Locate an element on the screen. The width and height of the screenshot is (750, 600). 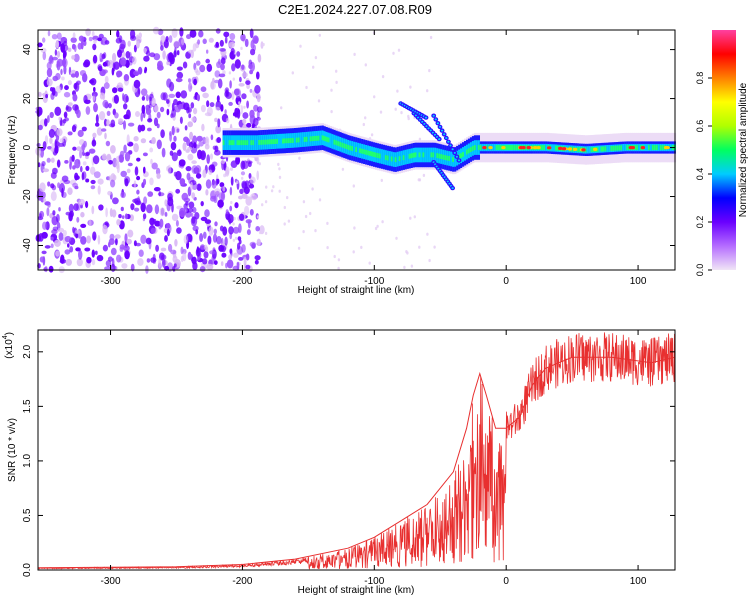
colorbar-tick-label: 0.6 is located at coordinates (700, 126).